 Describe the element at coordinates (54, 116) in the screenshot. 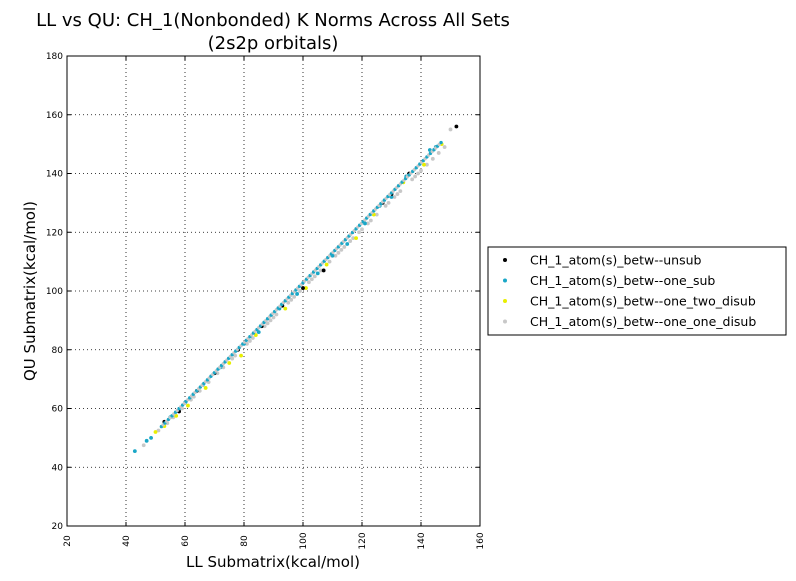

I see `y-tick-label: 160` at that location.